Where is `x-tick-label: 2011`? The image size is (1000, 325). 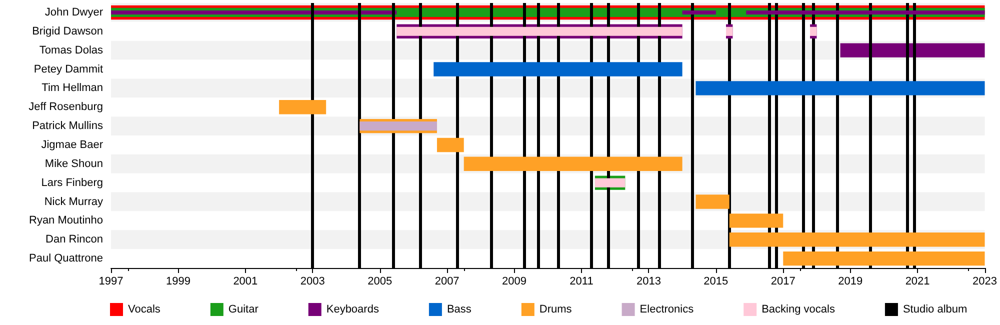 x-tick-label: 2011 is located at coordinates (582, 282).